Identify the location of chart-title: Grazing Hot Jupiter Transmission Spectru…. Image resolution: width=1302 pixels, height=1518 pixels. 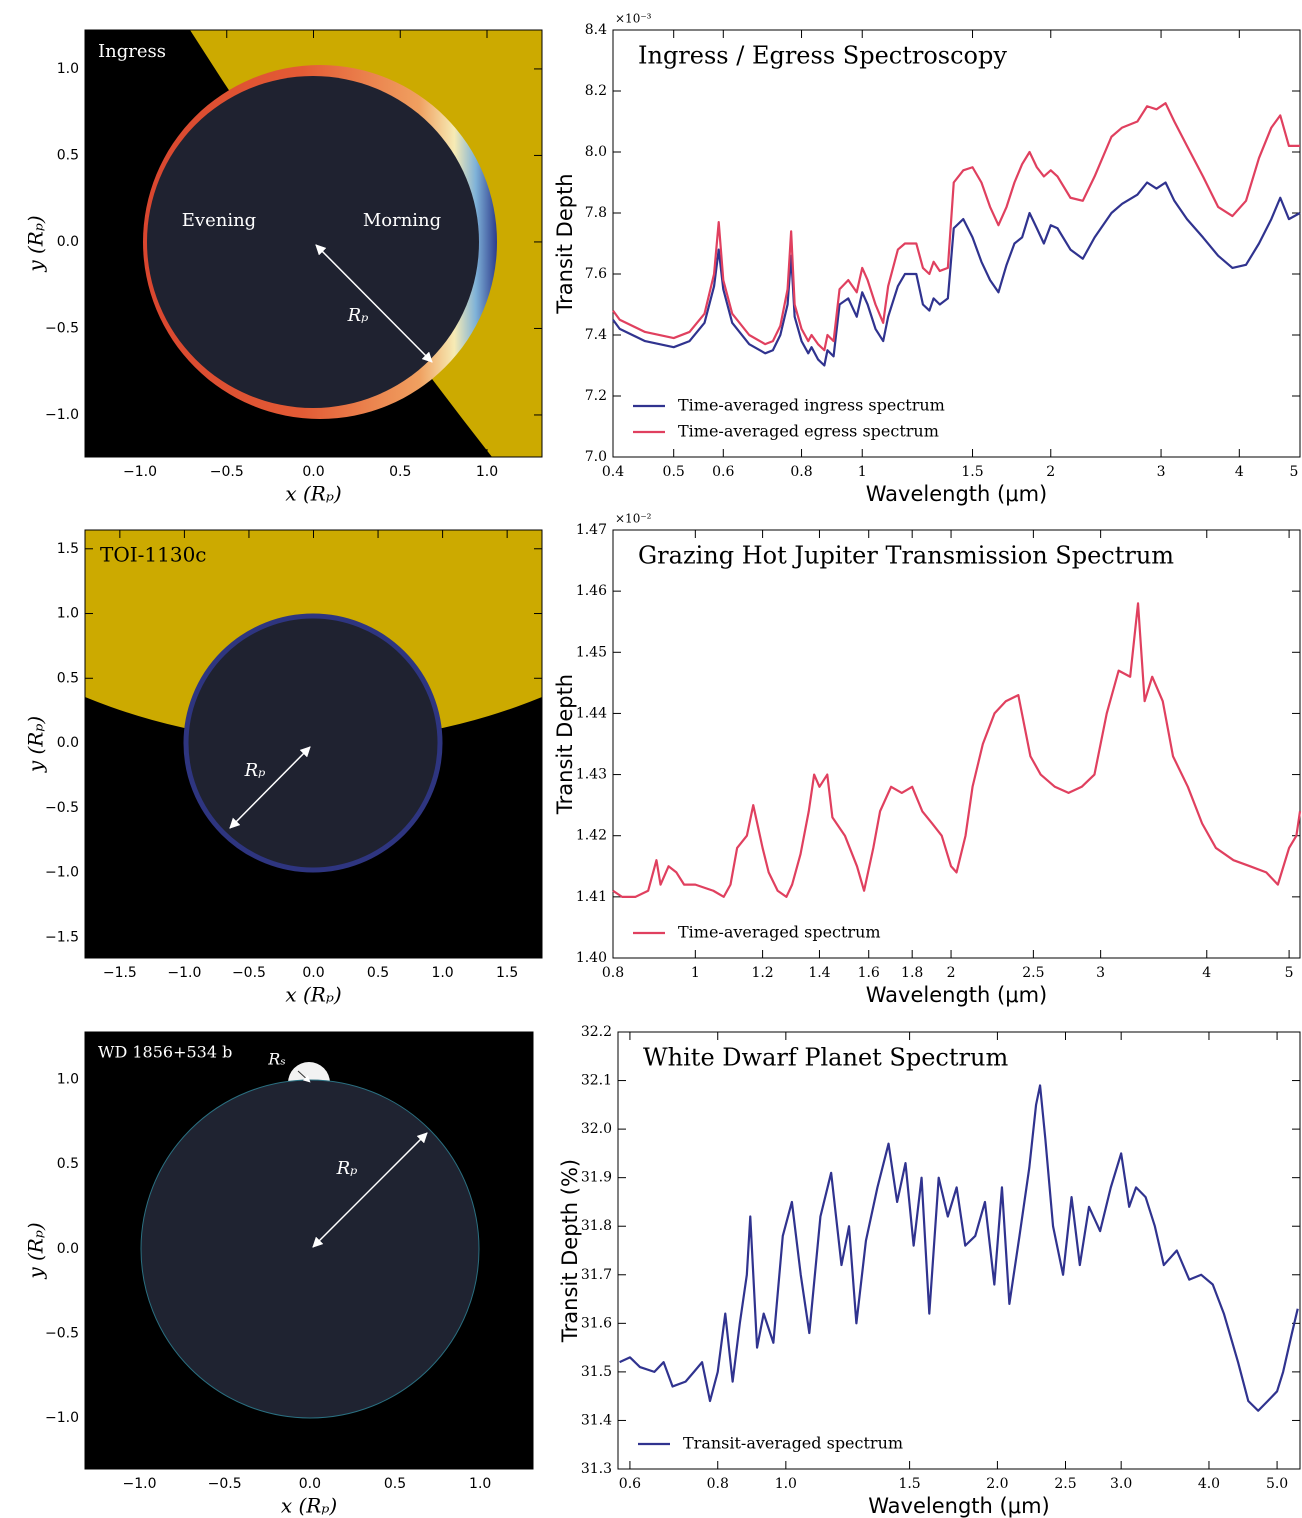
(906, 556).